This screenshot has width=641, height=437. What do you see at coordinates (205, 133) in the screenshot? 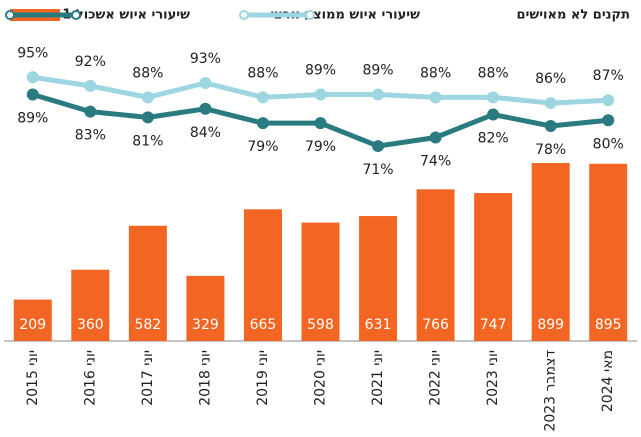
I see `line-value-label: 84%` at bounding box center [205, 133].